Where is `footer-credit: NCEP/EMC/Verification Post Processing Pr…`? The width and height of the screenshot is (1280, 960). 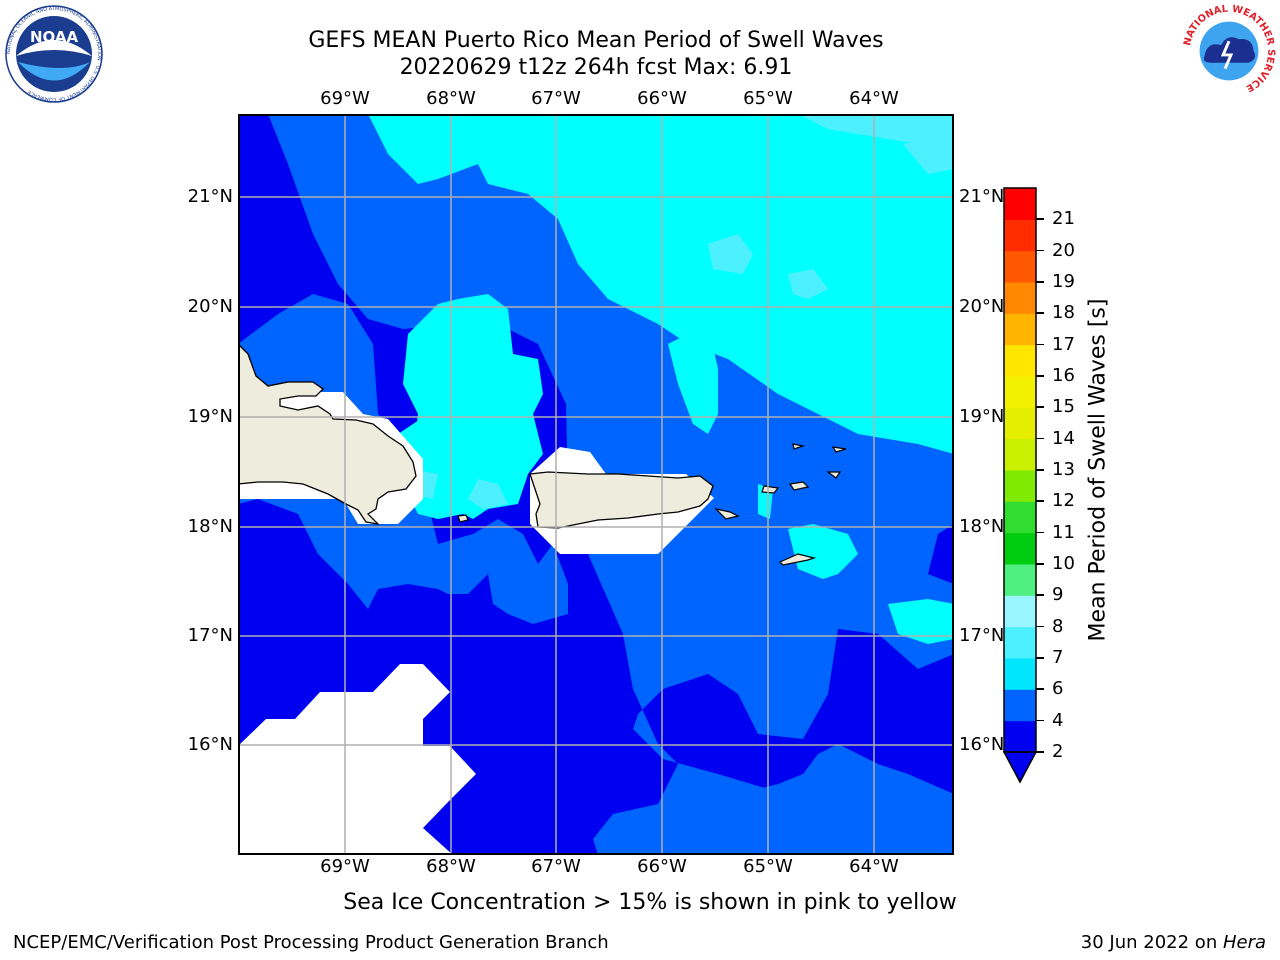
footer-credit: NCEP/EMC/Verification Post Processing Pr… is located at coordinates (311, 942).